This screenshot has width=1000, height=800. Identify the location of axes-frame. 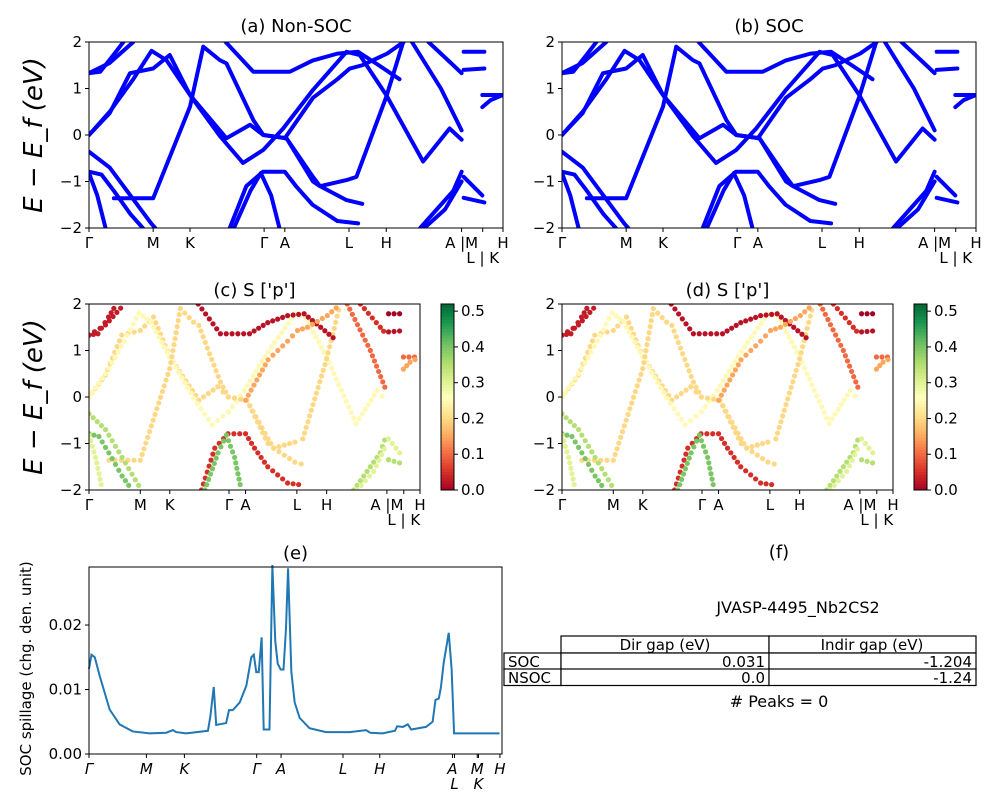
(295, 660).